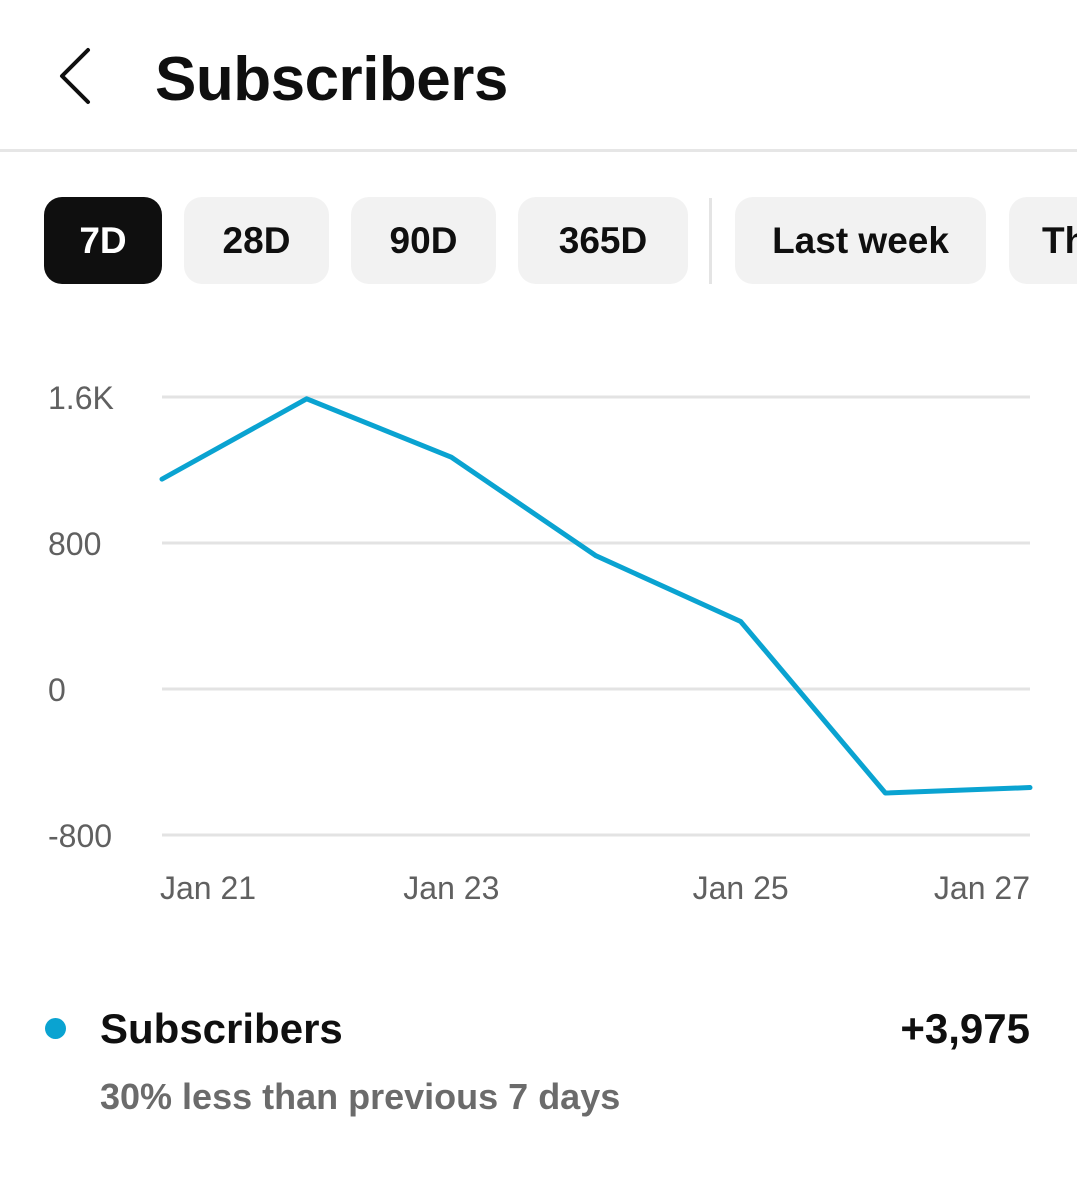 The height and width of the screenshot is (1200, 1077). I want to click on chip-90d: 90D, so click(423, 240).